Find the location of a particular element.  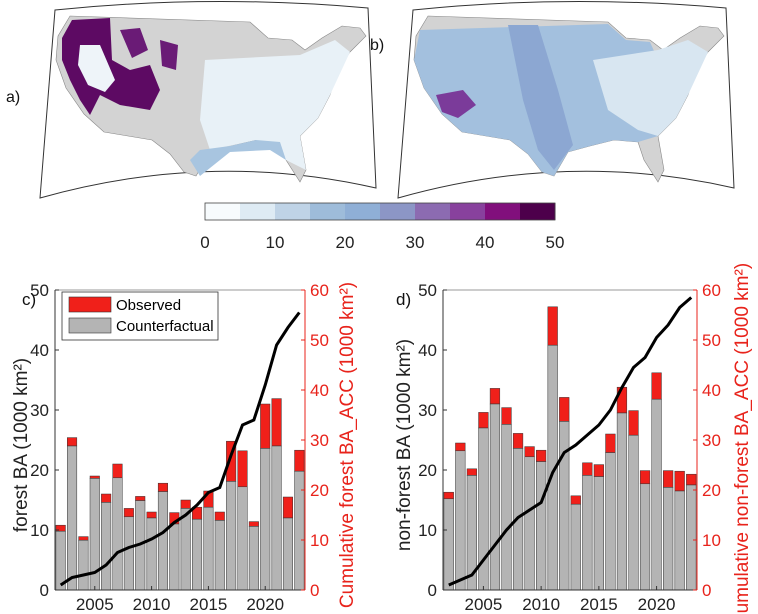

bar-observed-2005 is located at coordinates (94, 477).